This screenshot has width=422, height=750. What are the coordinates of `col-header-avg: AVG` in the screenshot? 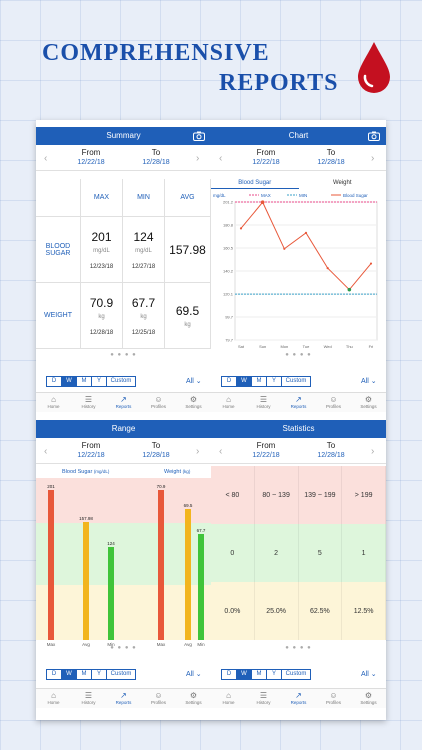 It's located at (188, 198).